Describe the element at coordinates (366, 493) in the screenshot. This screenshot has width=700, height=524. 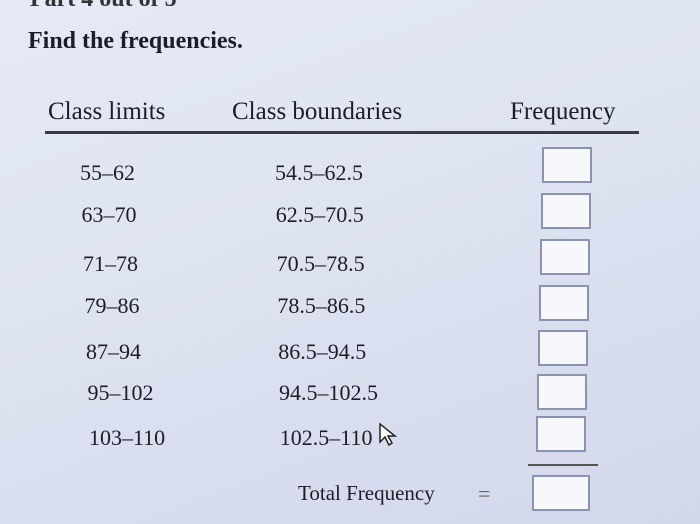
I see `total-label: Total Frequency` at that location.